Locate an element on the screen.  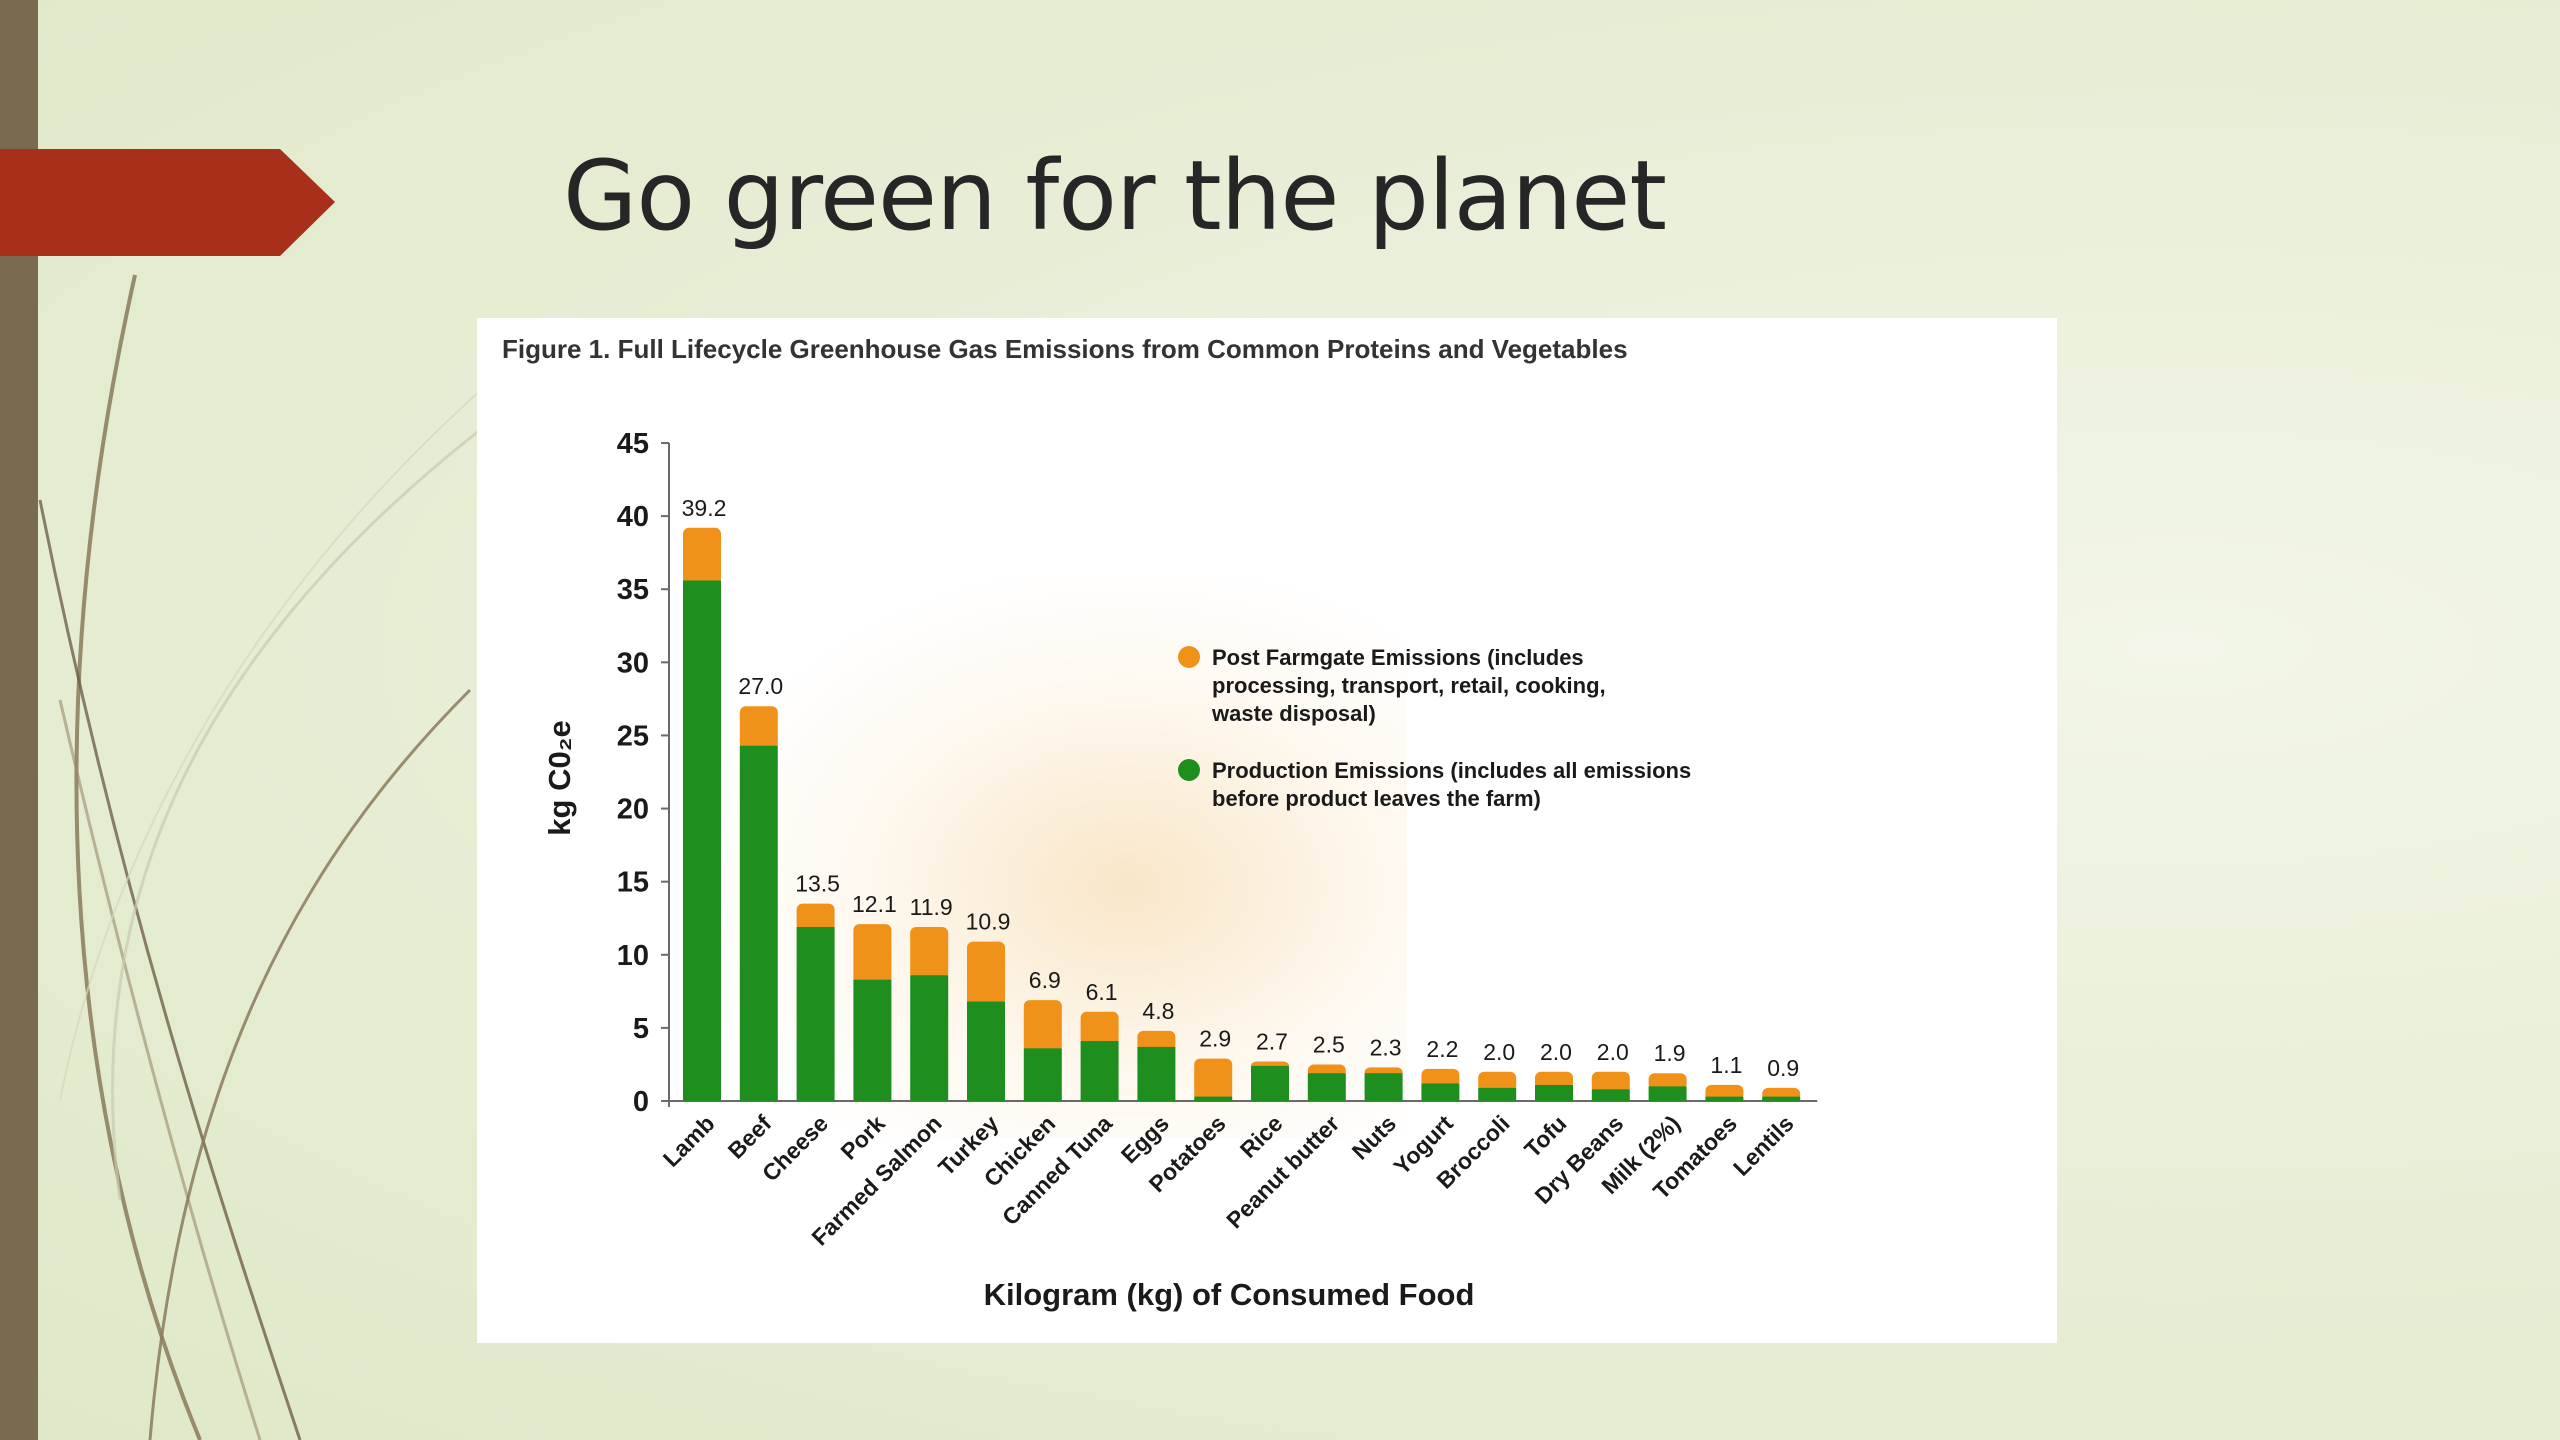
total-data-label: 2.5 is located at coordinates (1329, 1044).